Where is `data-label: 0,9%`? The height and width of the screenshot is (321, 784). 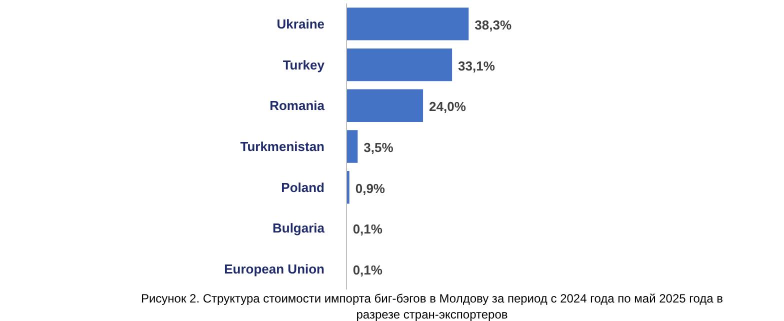
data-label: 0,9% is located at coordinates (370, 188).